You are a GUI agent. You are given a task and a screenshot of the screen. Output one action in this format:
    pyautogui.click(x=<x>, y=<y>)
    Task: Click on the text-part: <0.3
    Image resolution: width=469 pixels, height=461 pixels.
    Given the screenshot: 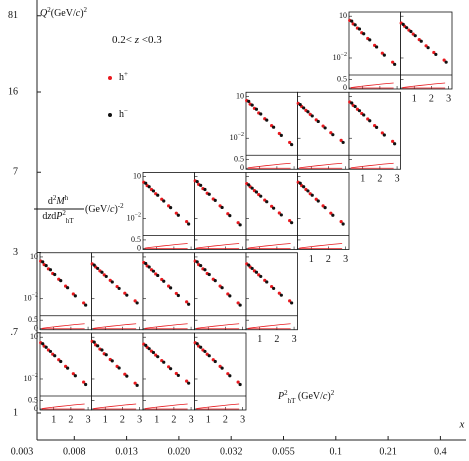 What is the action you would take?
    pyautogui.click(x=150, y=40)
    